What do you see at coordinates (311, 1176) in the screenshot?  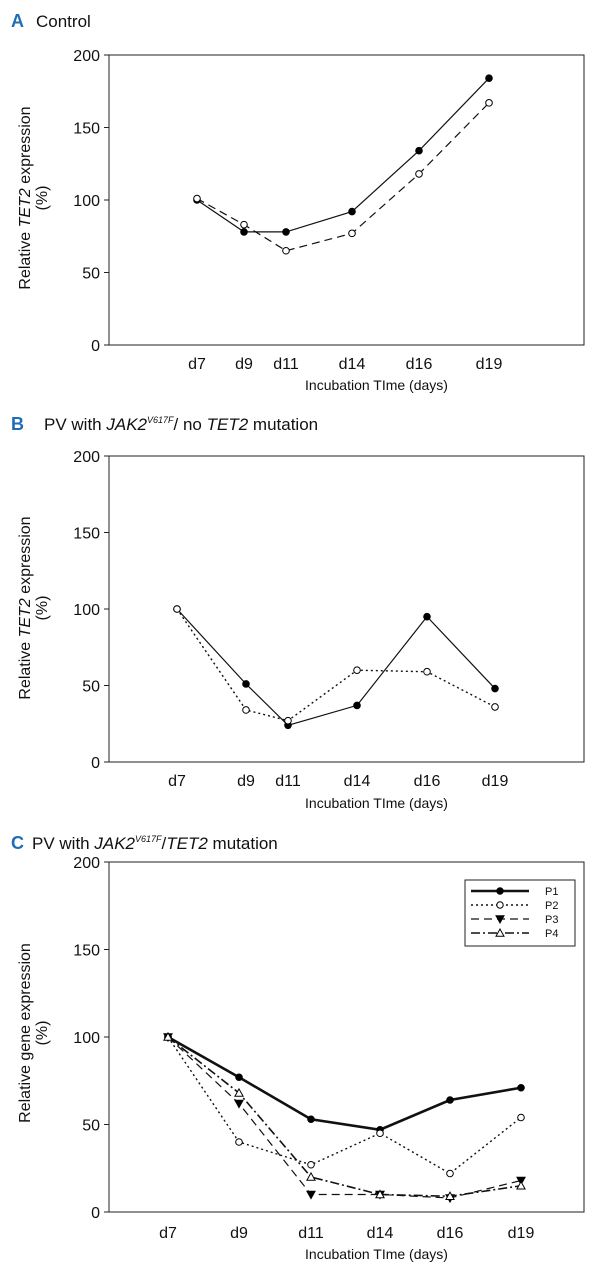 I see `data-point-P4-d11` at bounding box center [311, 1176].